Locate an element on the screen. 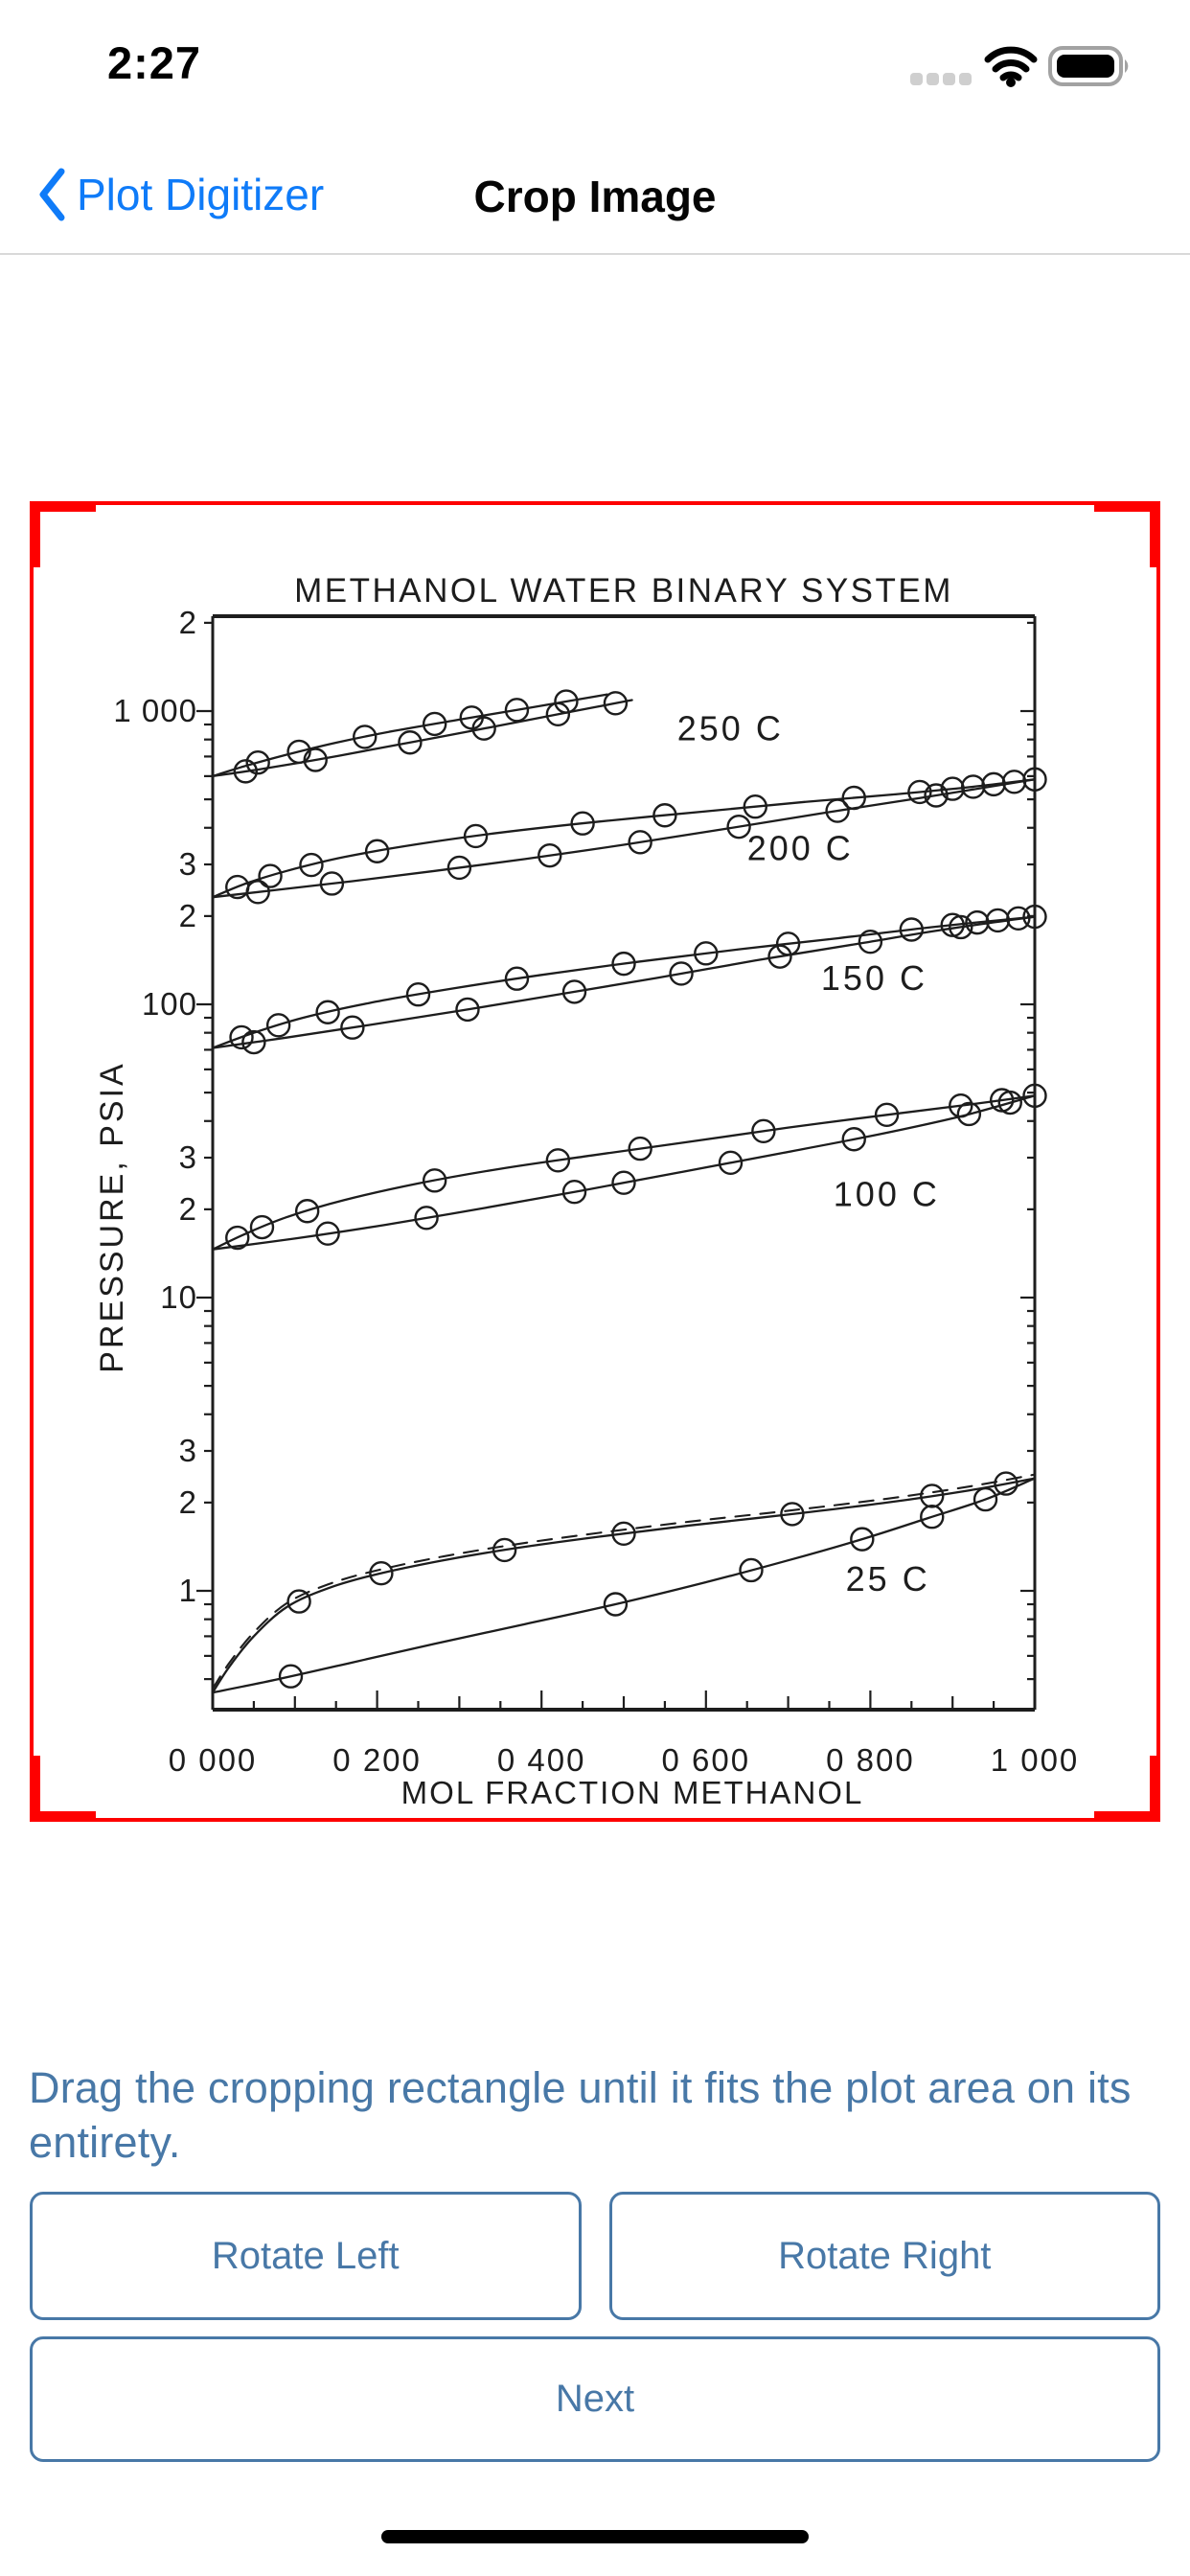 This screenshot has width=1190, height=2576. crop-handle-top-left is located at coordinates (63, 534).